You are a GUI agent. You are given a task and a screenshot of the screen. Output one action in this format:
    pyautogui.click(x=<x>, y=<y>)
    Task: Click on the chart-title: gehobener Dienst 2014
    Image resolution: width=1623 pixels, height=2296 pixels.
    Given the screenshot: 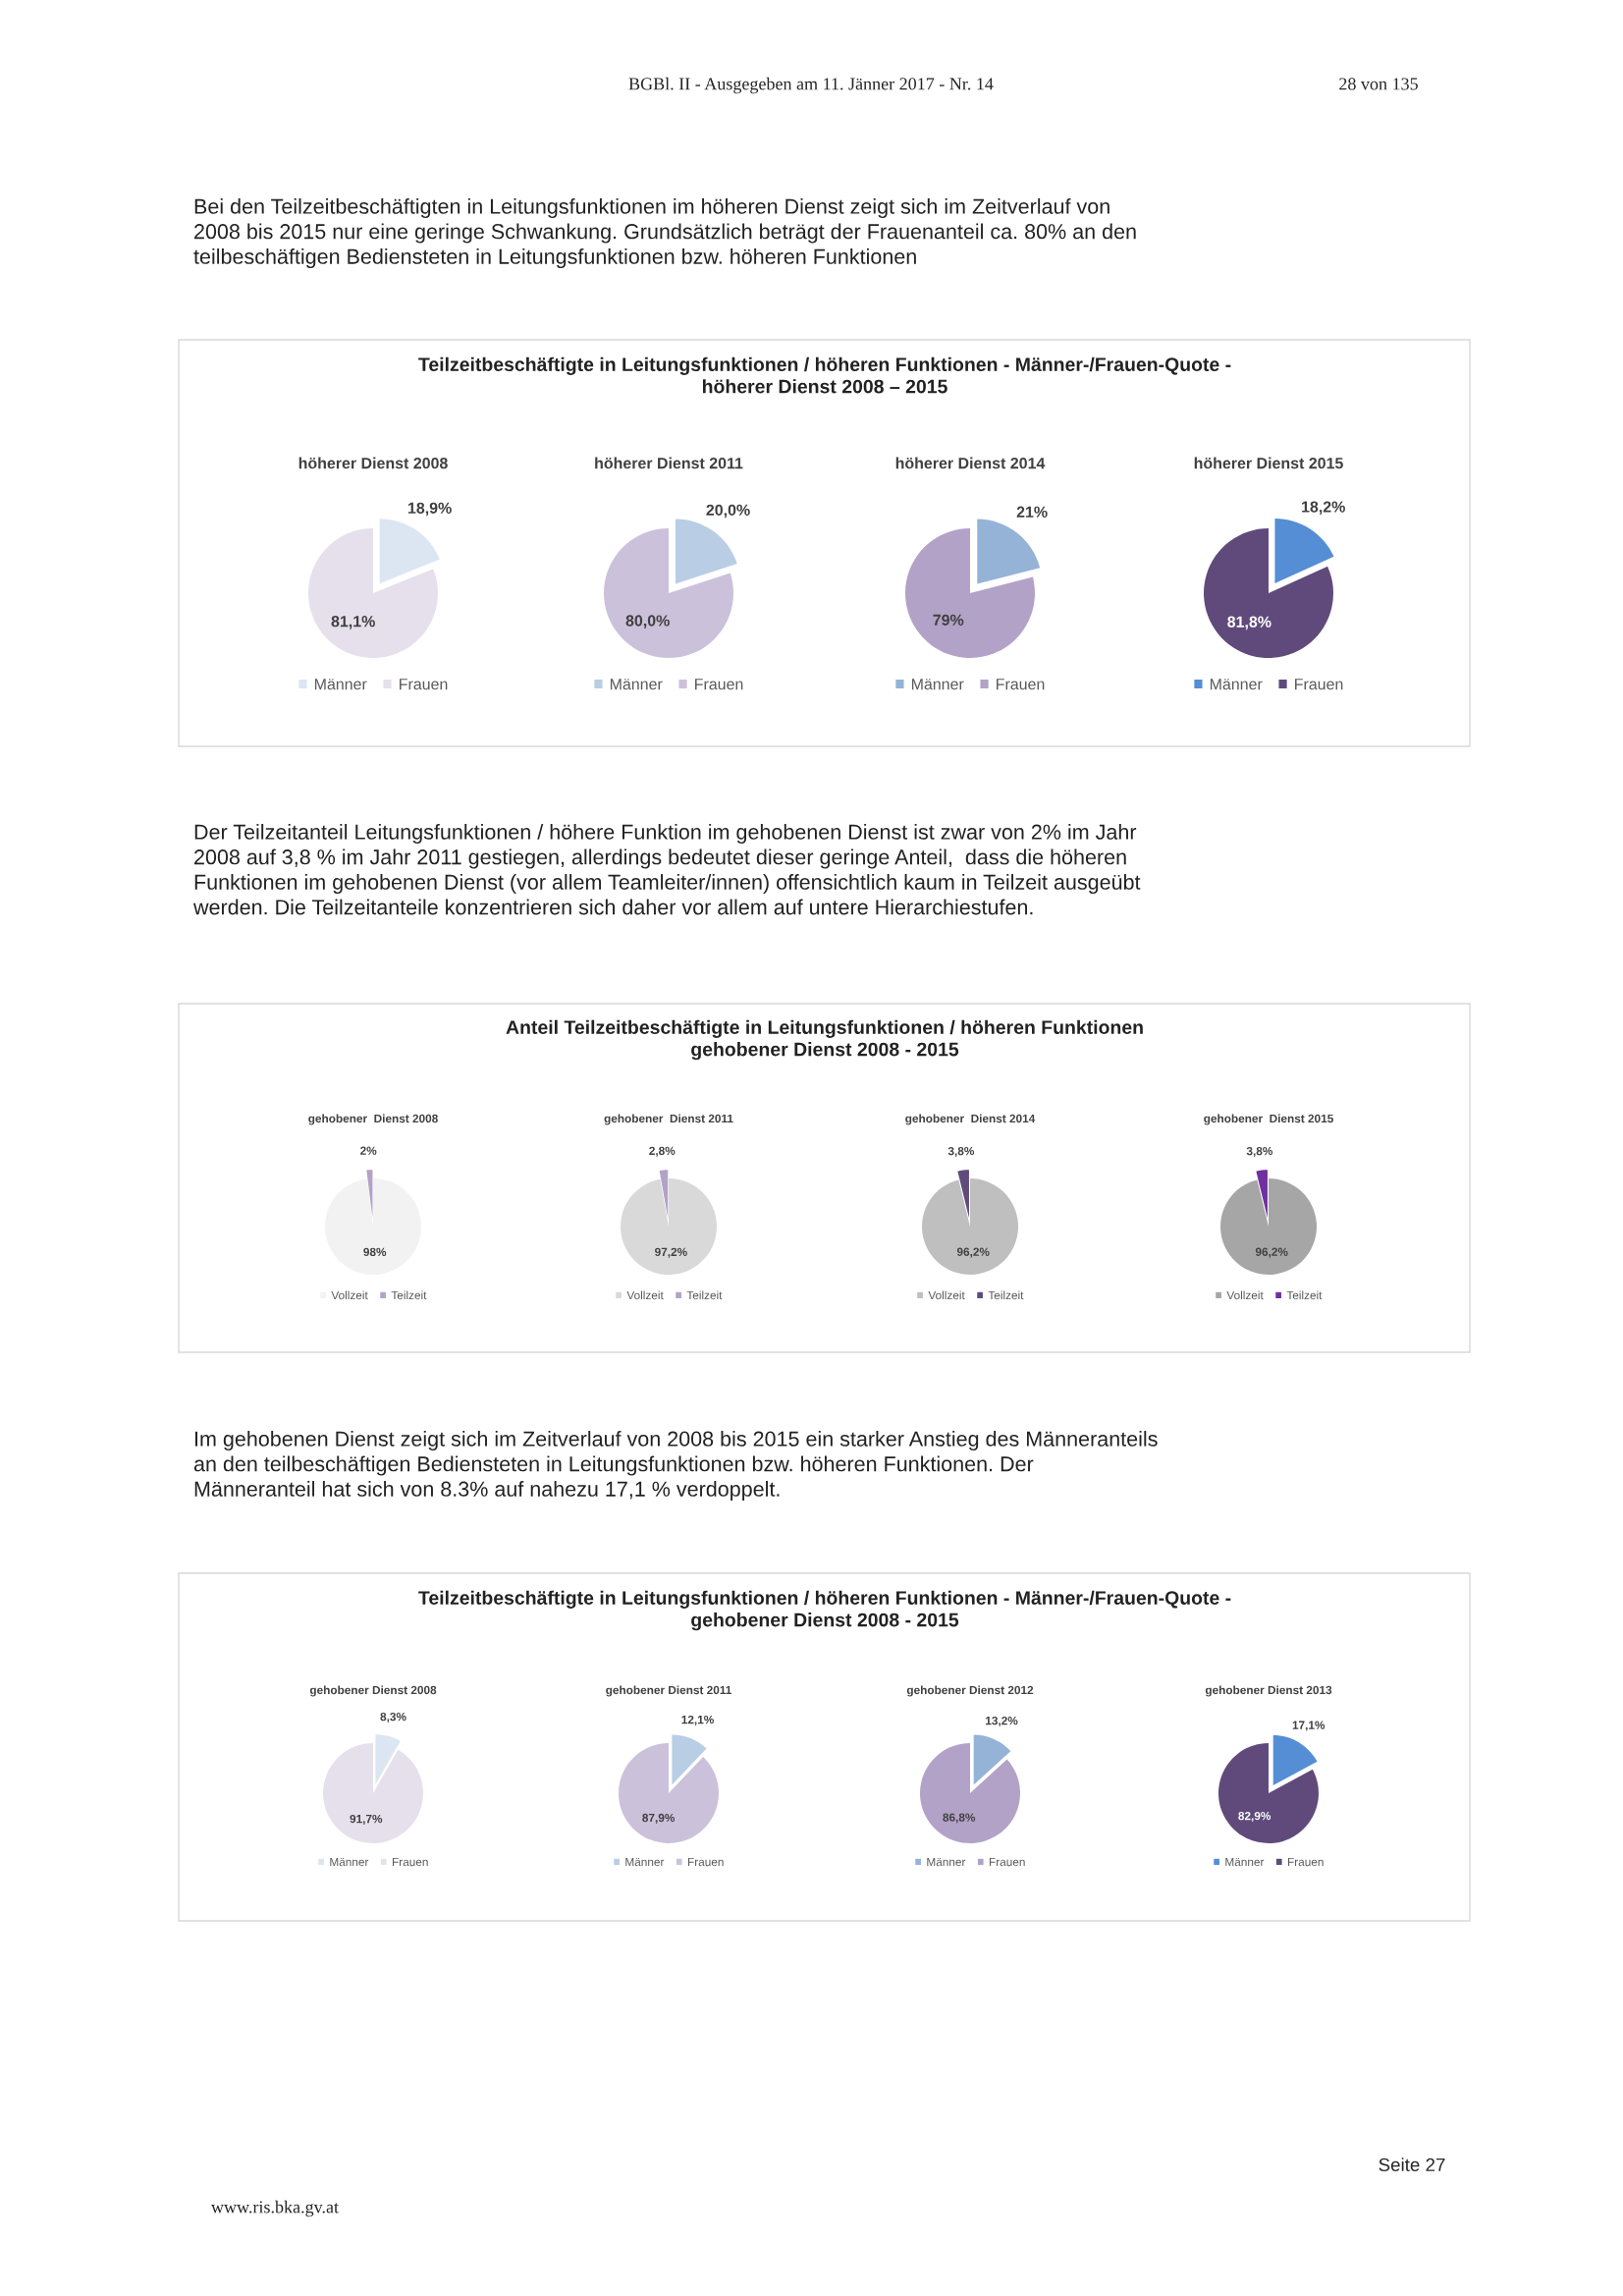 What is the action you would take?
    pyautogui.click(x=970, y=1119)
    